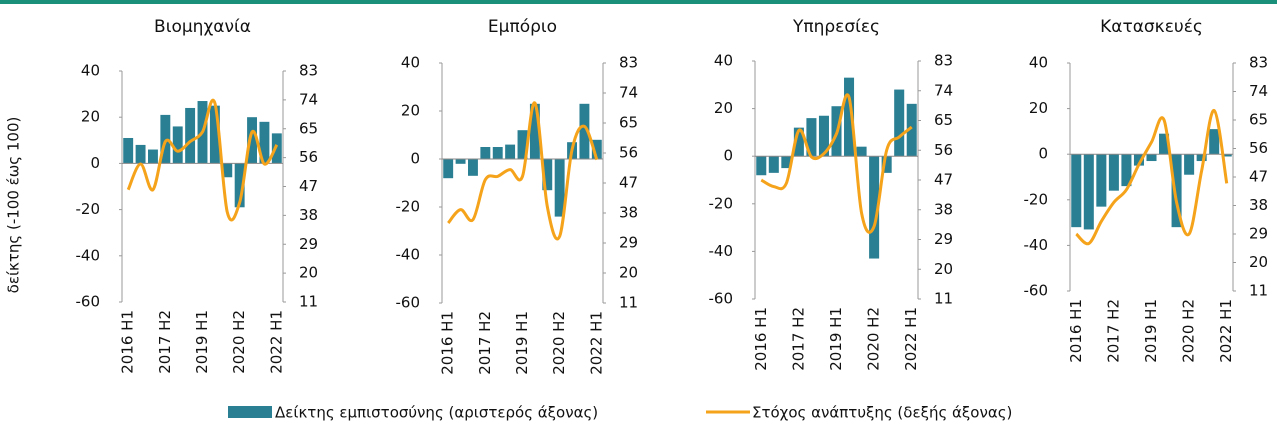 Image resolution: width=1277 pixels, height=428 pixels. I want to click on y2-tick-label: 29, so click(943, 239).